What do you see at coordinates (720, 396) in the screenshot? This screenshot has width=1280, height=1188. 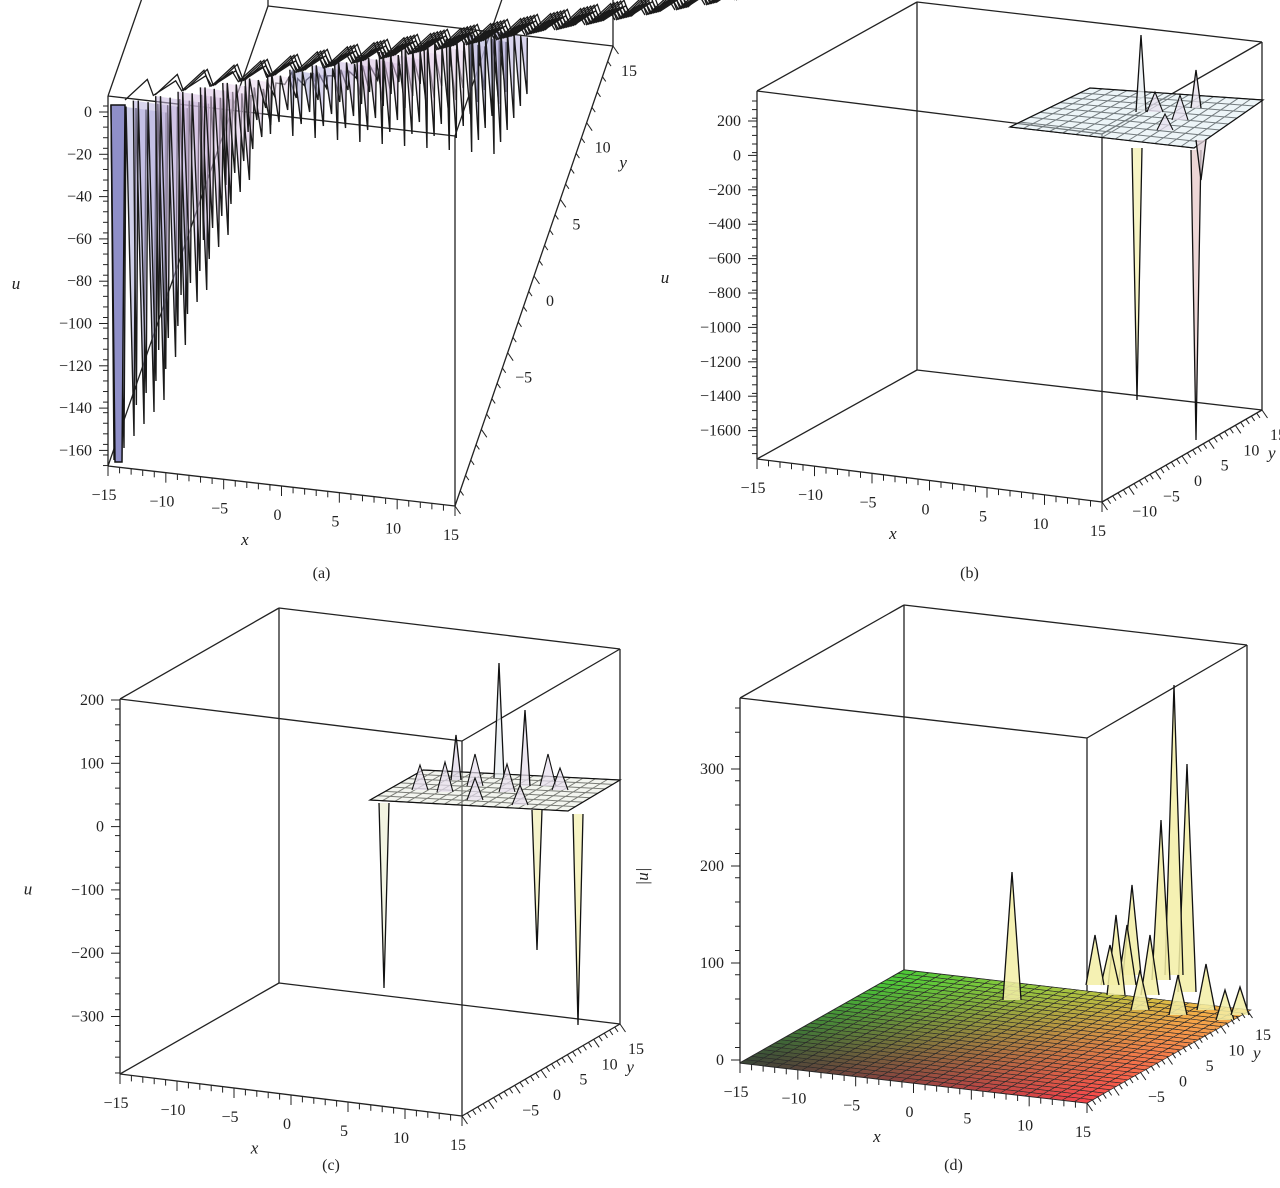 I see `z-axis-tick-label: −1400` at bounding box center [720, 396].